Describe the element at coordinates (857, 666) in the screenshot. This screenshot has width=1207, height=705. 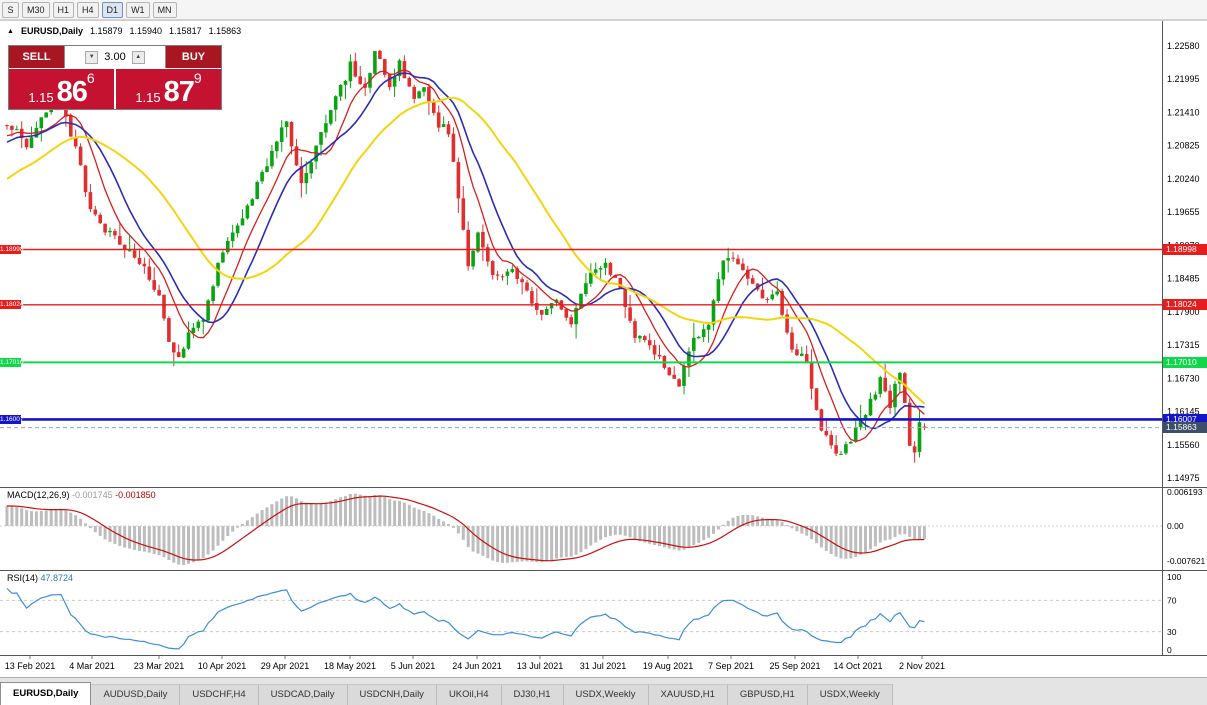
I see `date-axis-label: 14 Oct 2021` at that location.